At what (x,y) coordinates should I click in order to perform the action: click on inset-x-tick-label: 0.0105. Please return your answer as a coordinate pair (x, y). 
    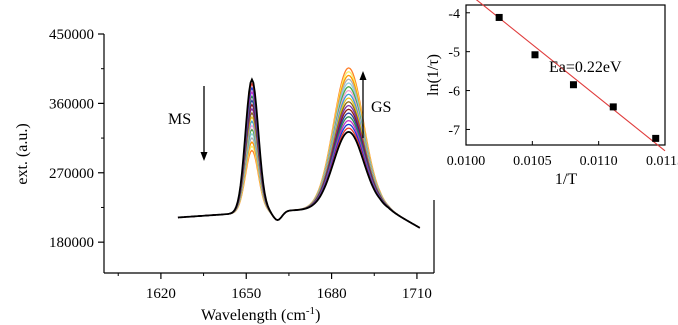
    Looking at the image, I should click on (532, 161).